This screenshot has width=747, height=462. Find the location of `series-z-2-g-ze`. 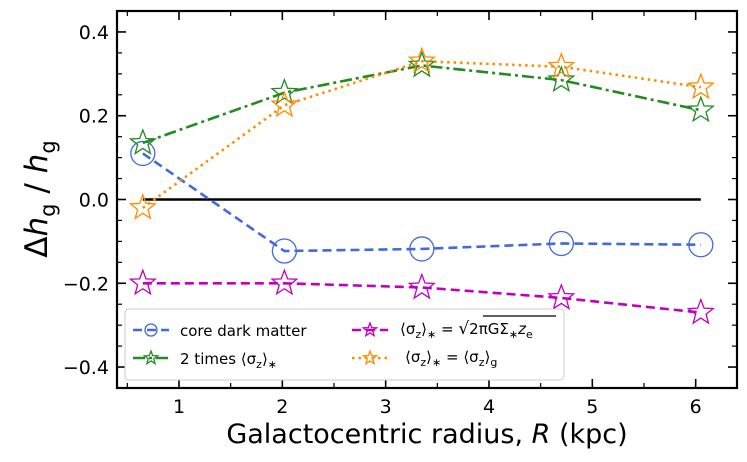

series-z-2-g-ze is located at coordinates (421, 296).